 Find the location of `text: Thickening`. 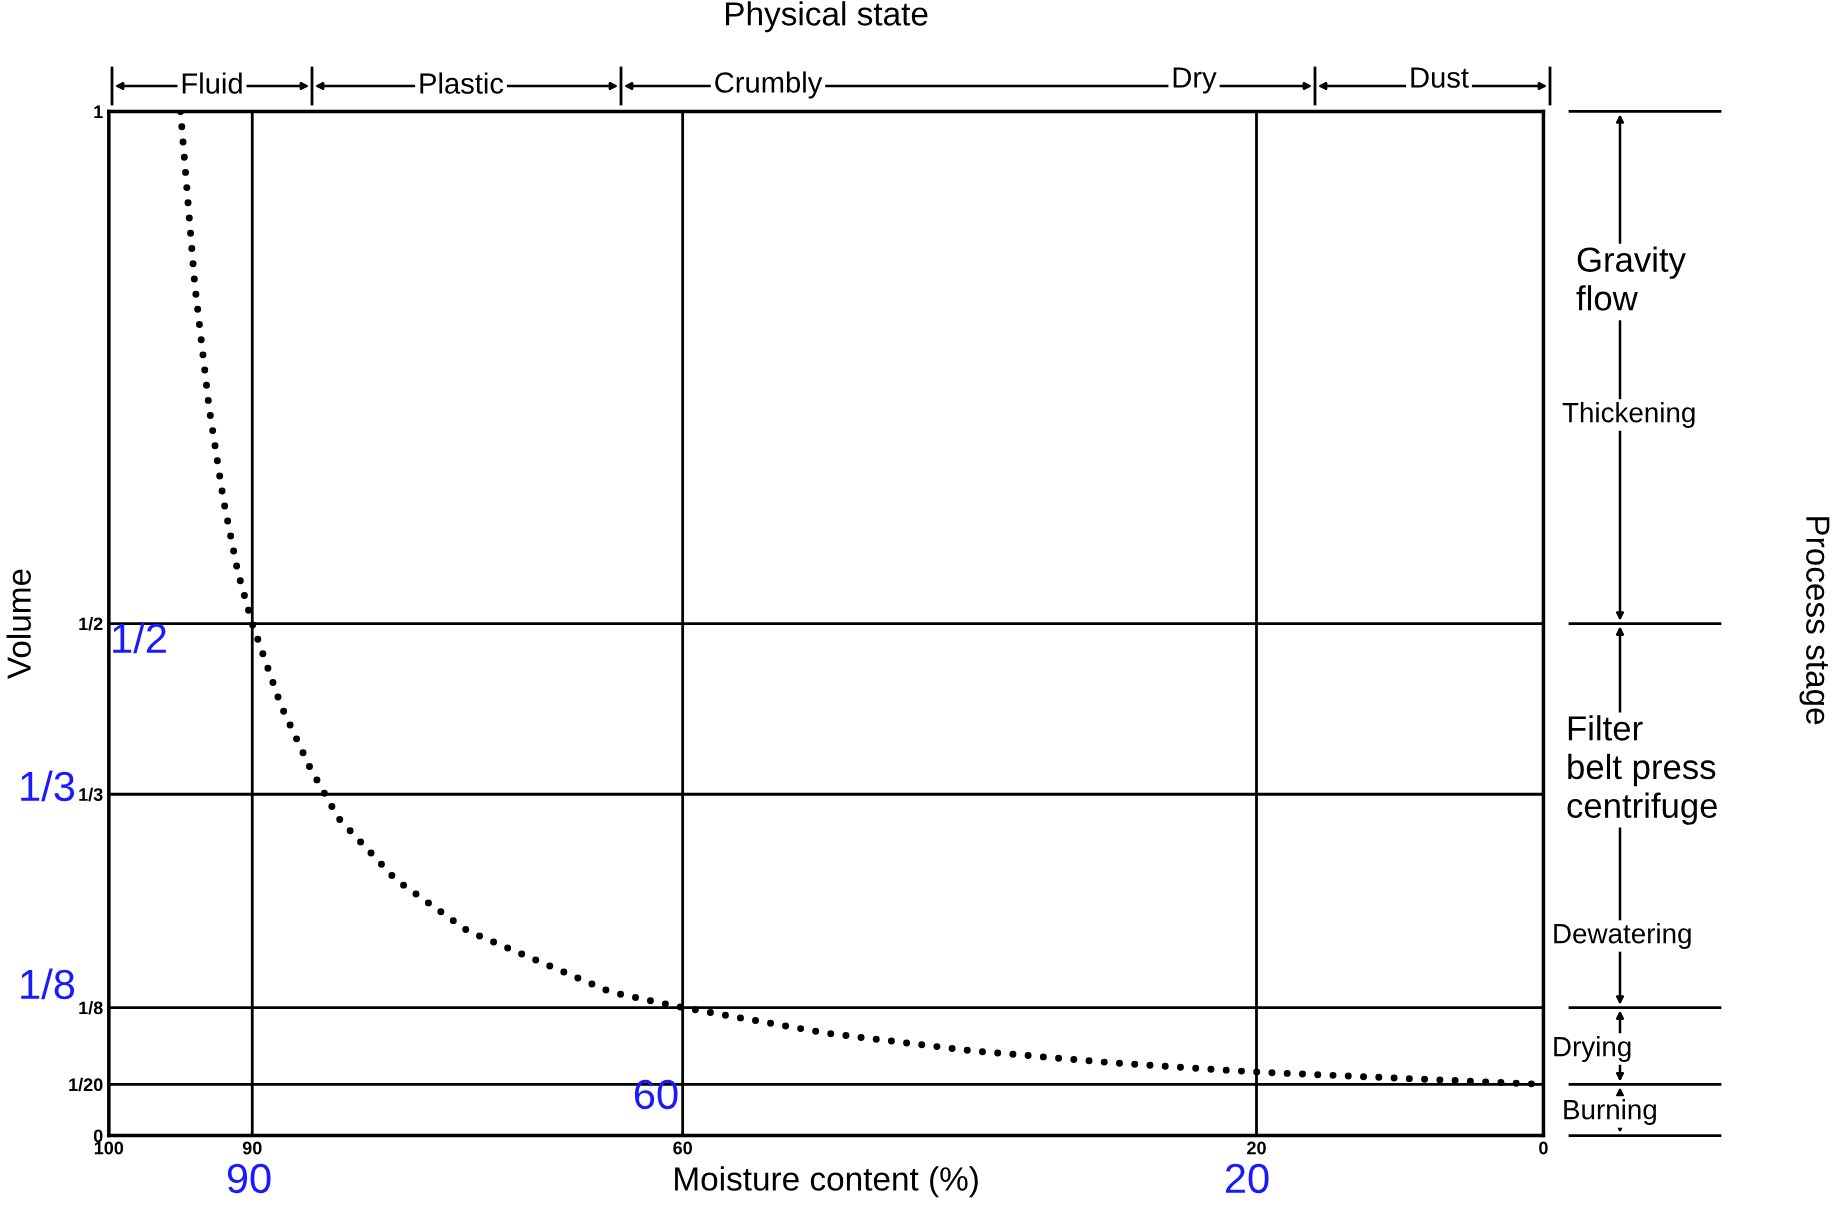

text: Thickening is located at coordinates (1628, 415).